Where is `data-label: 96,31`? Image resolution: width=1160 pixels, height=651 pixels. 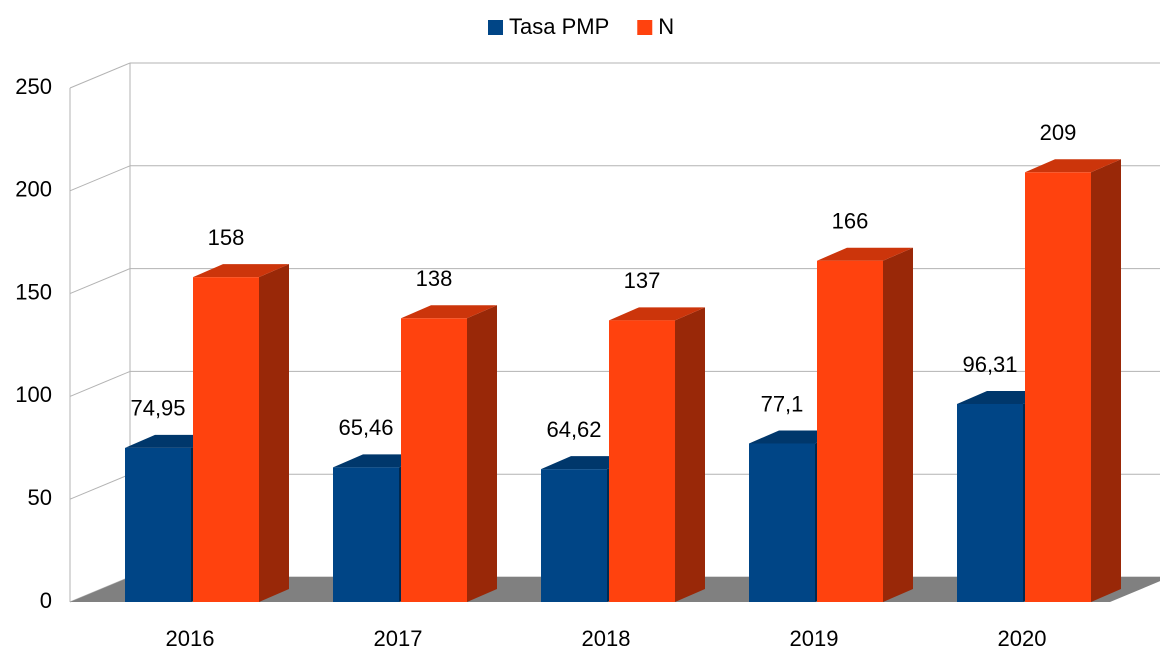 data-label: 96,31 is located at coordinates (989, 364).